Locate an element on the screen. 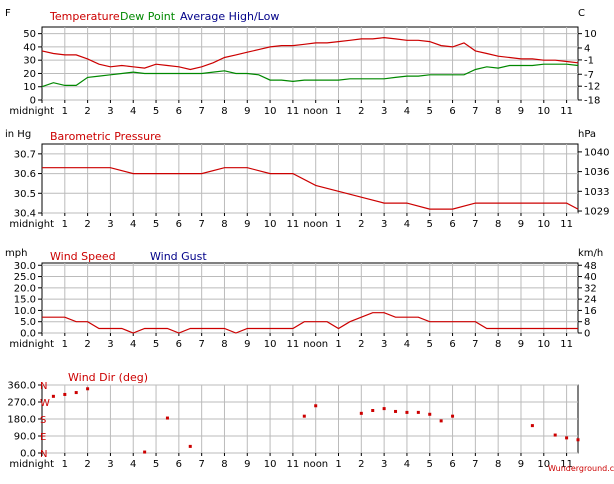  right-tick-label: 1040 is located at coordinates (596, 152).